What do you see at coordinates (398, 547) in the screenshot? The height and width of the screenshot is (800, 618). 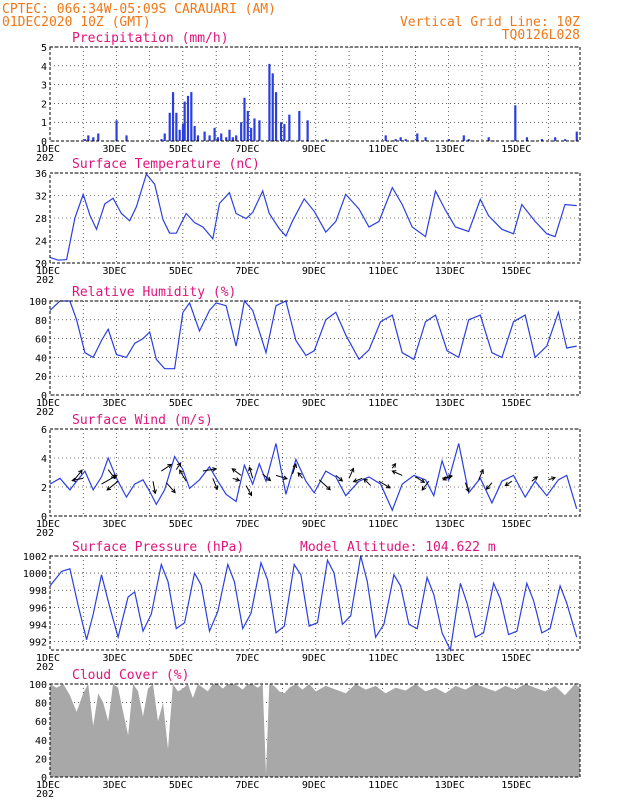 I see `pressure-model-altitude: Model Altitude: 104.622 m` at bounding box center [398, 547].